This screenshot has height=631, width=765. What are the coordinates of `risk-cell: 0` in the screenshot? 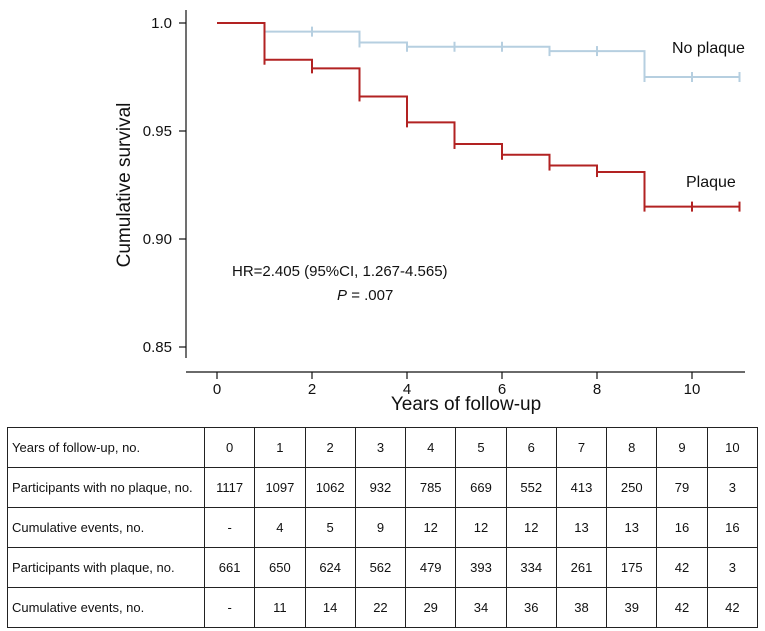 It's located at (229, 447).